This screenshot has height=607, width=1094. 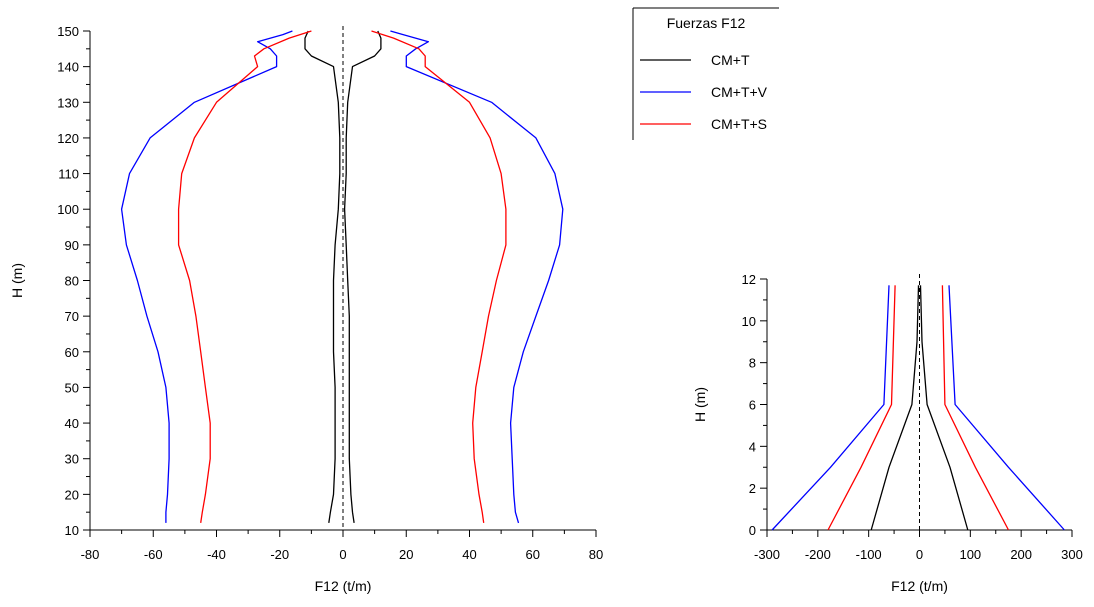 I want to click on main-x-tick-label: -20, so click(x=279, y=554).